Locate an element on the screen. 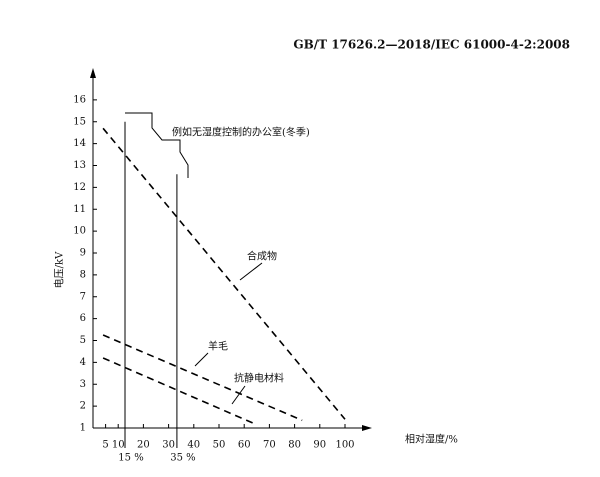  x-tick-label: 10 is located at coordinates (118, 445).